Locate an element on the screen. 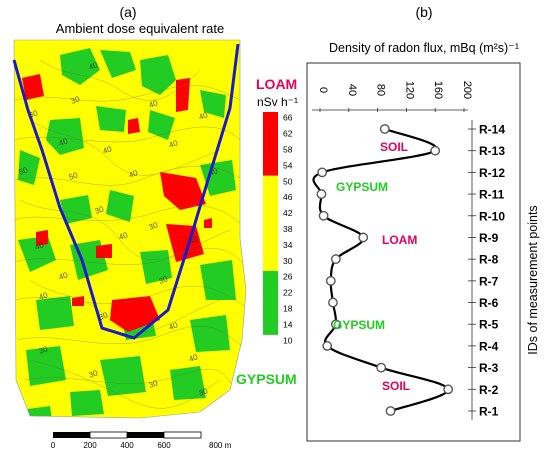 The height and width of the screenshot is (453, 550). y-tick-label: R-11 is located at coordinates (492, 195).